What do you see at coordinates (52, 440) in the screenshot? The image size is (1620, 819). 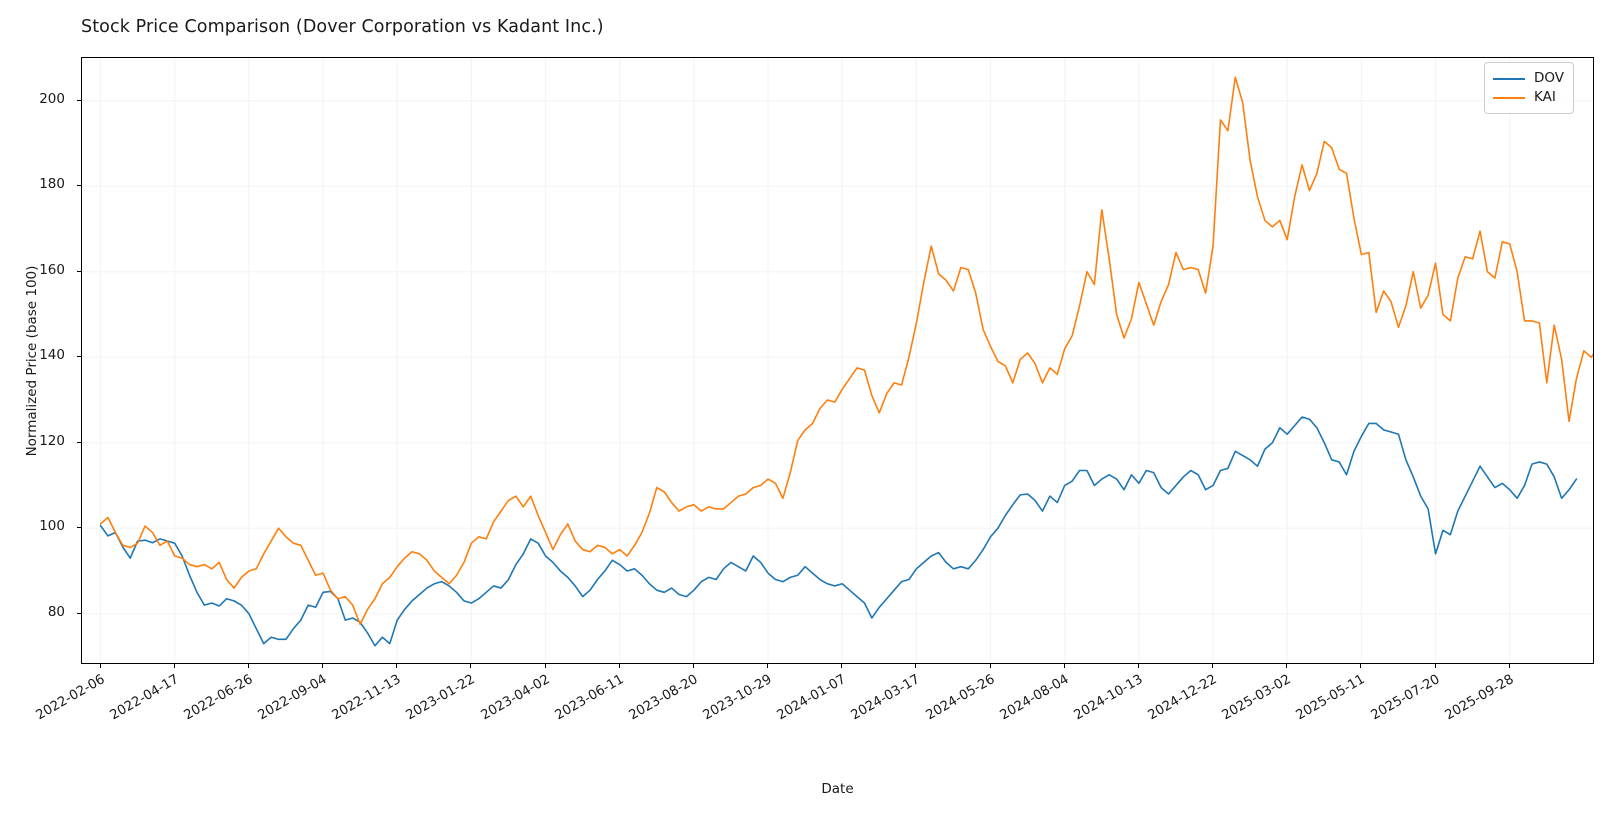 I see `y-tick-label: 120` at bounding box center [52, 440].